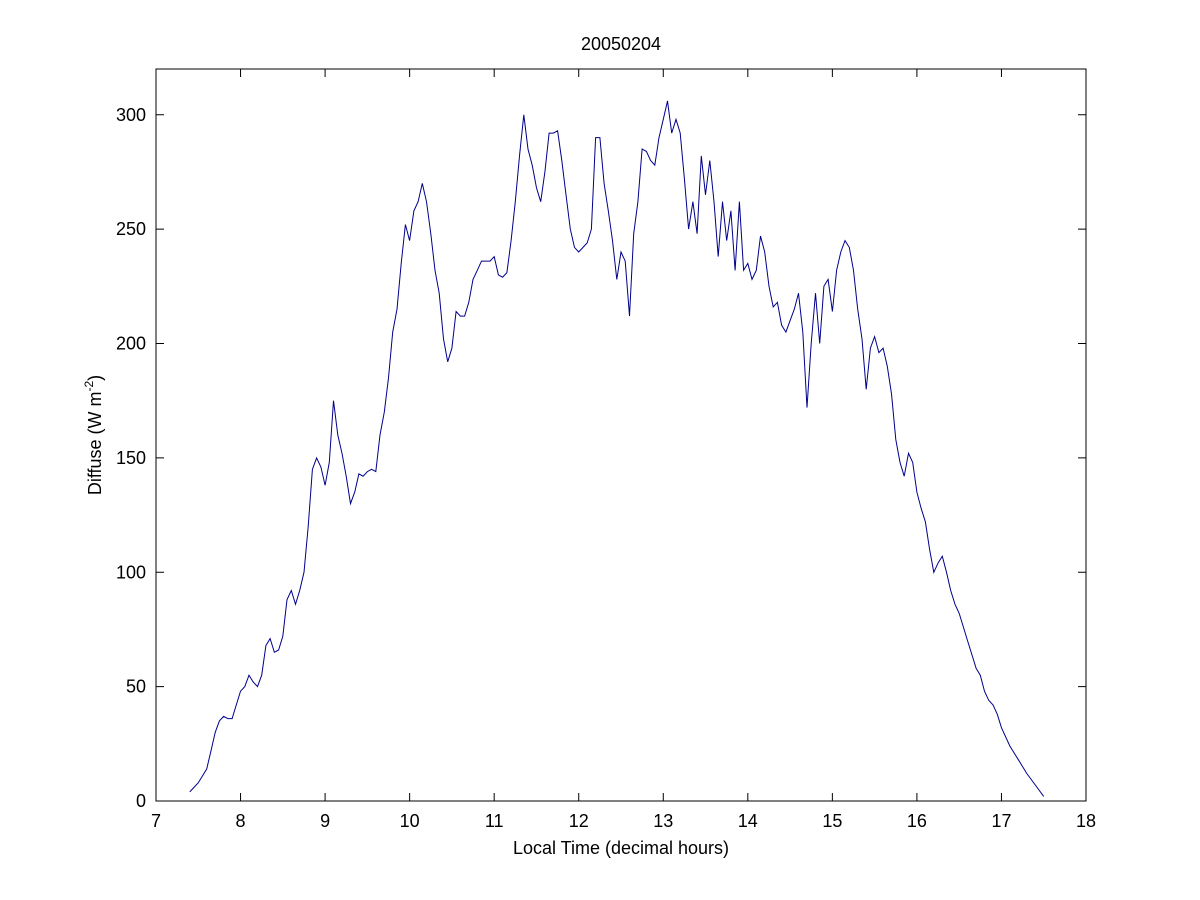 This screenshot has height=900, width=1200. What do you see at coordinates (136, 687) in the screenshot?
I see `y-tick-label: 50` at bounding box center [136, 687].